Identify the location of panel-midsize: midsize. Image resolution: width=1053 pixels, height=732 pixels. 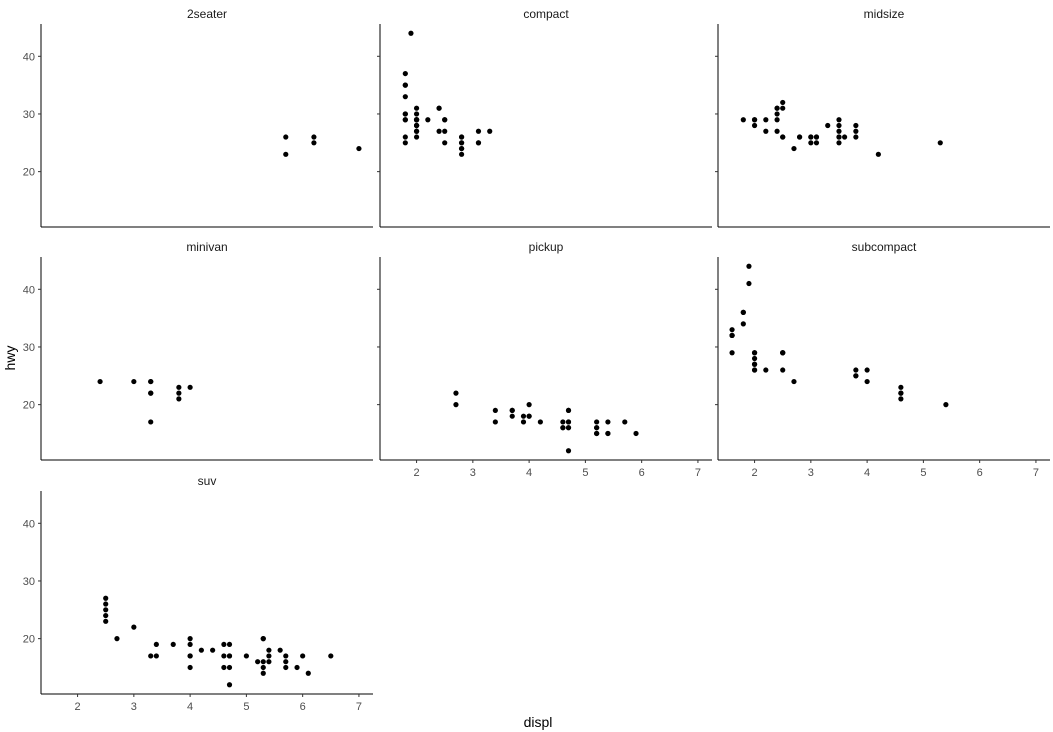
(882, 117).